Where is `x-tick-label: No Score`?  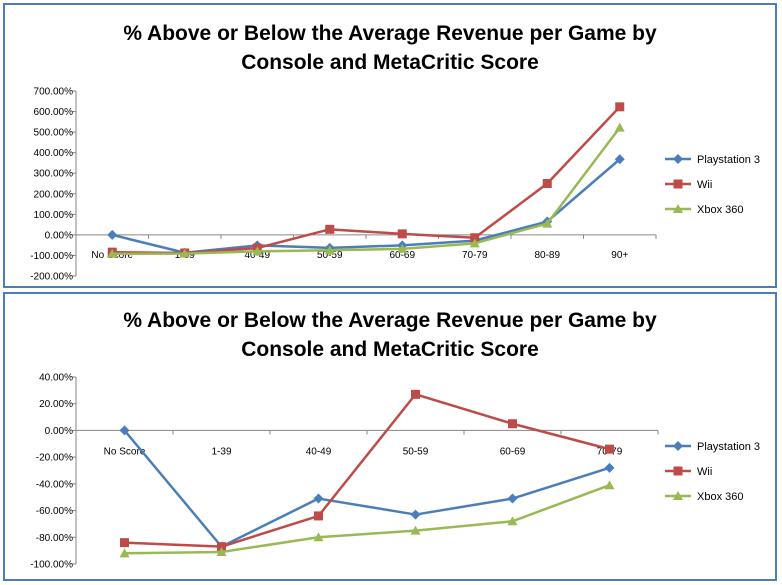 x-tick-label: No Score is located at coordinates (125, 451).